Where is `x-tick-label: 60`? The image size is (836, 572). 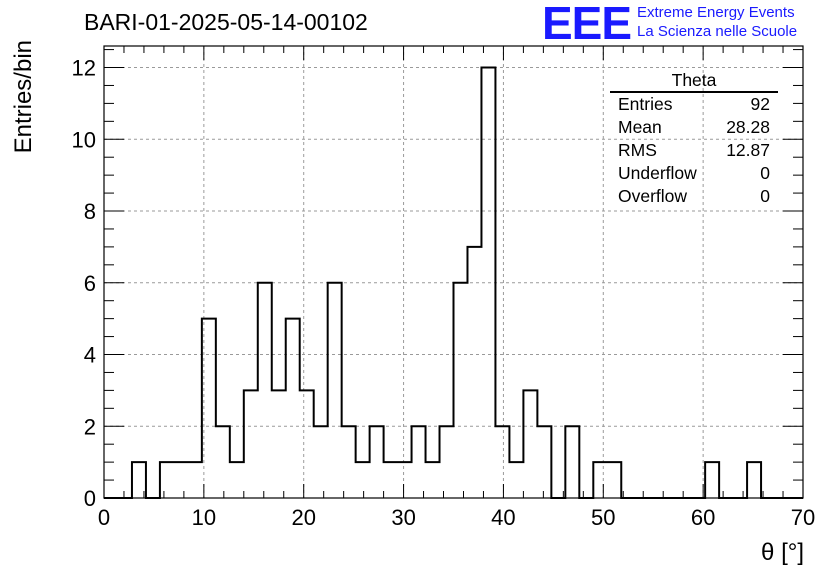
x-tick-label: 60 is located at coordinates (703, 517).